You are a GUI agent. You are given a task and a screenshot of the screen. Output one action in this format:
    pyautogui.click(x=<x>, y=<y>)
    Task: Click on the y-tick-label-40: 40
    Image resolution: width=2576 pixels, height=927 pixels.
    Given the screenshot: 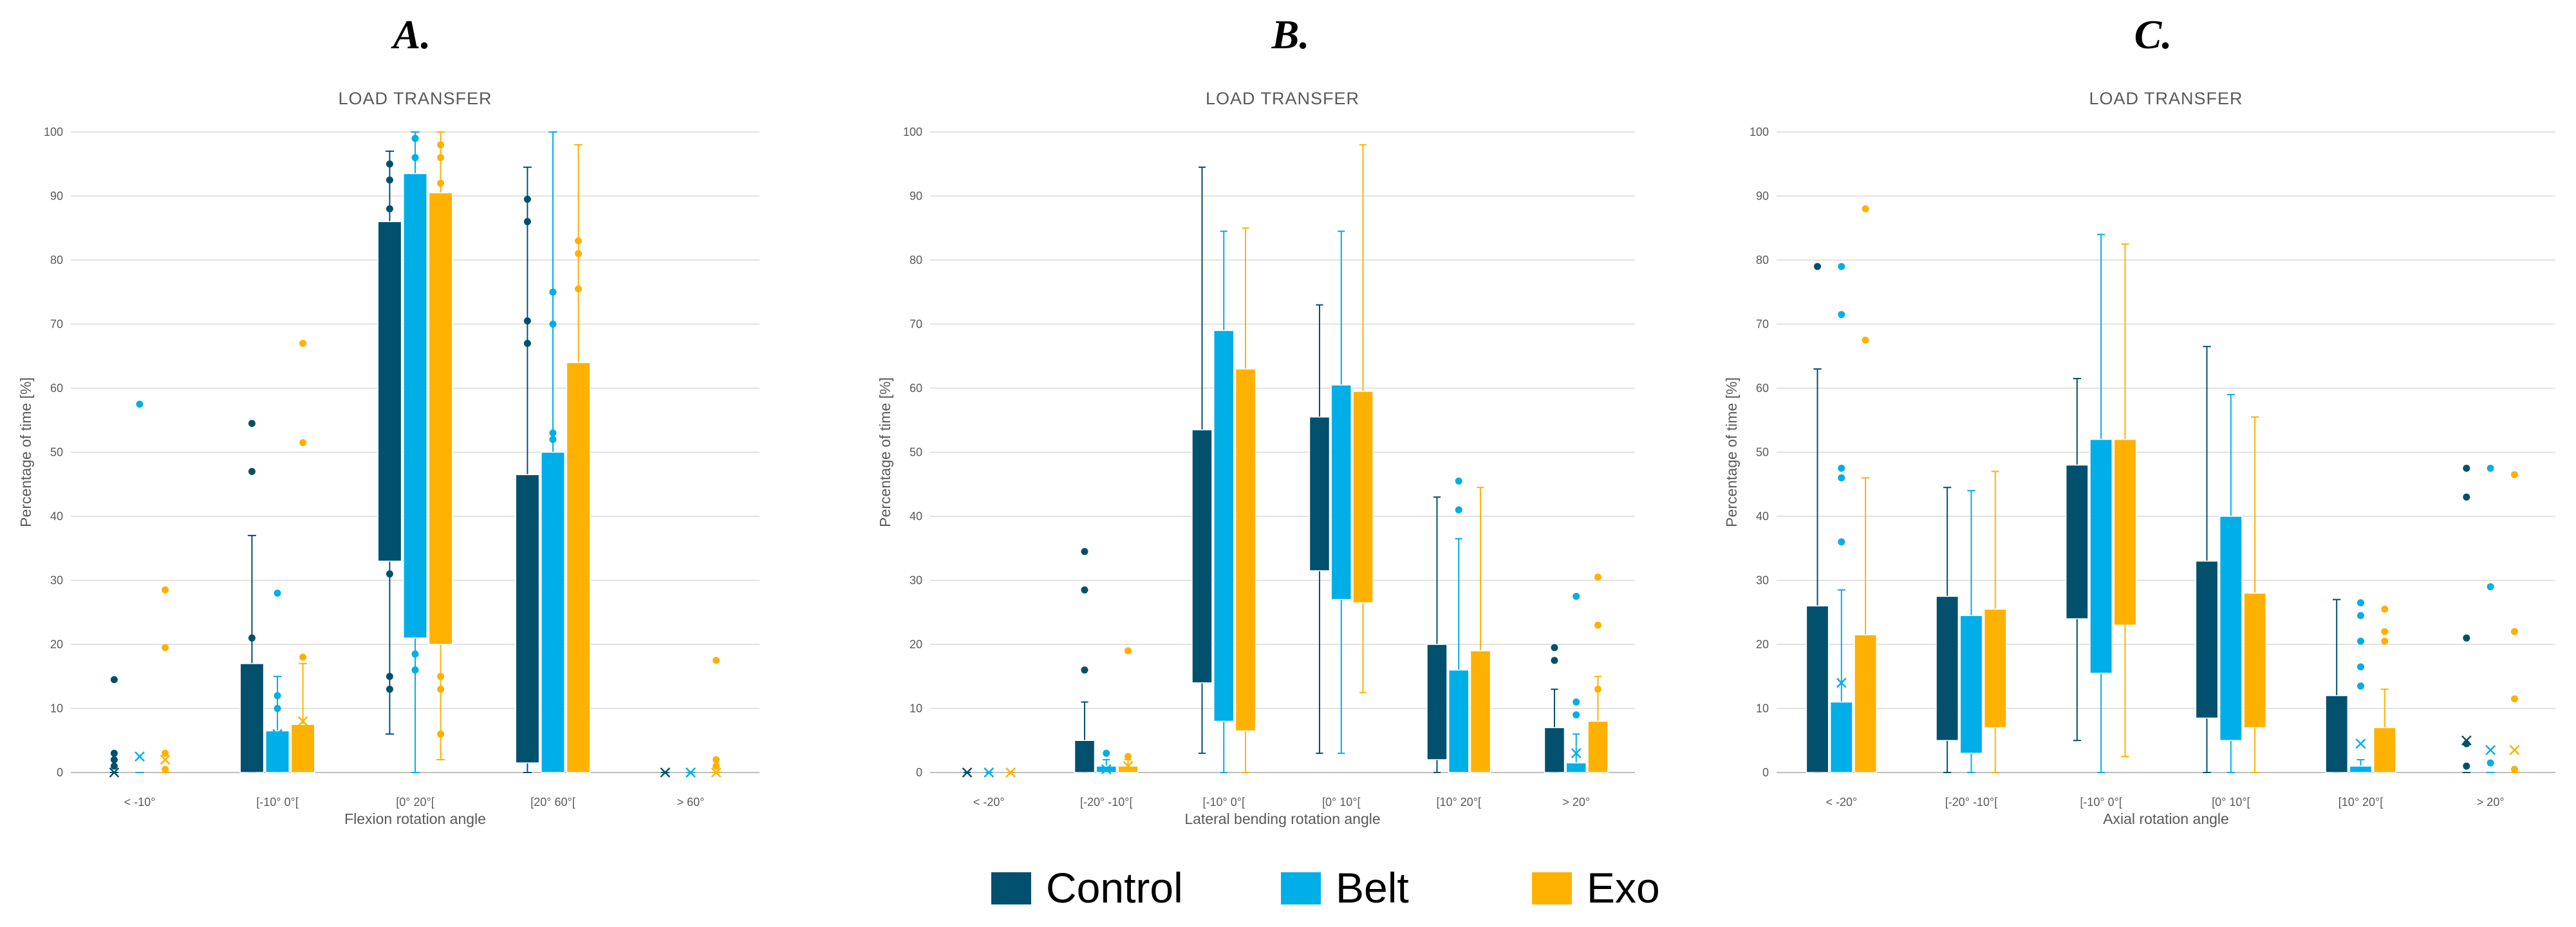 What is the action you would take?
    pyautogui.click(x=916, y=516)
    